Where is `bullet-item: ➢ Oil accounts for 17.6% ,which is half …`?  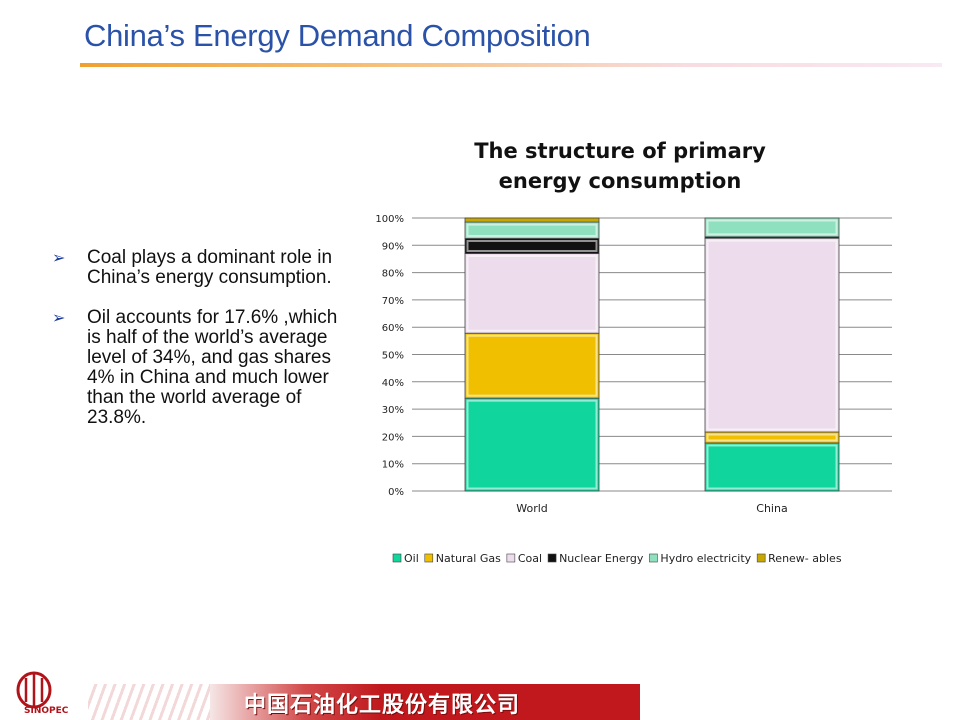 bullet-item: ➢ Oil accounts for 17.6% ,which is half … is located at coordinates (202, 368).